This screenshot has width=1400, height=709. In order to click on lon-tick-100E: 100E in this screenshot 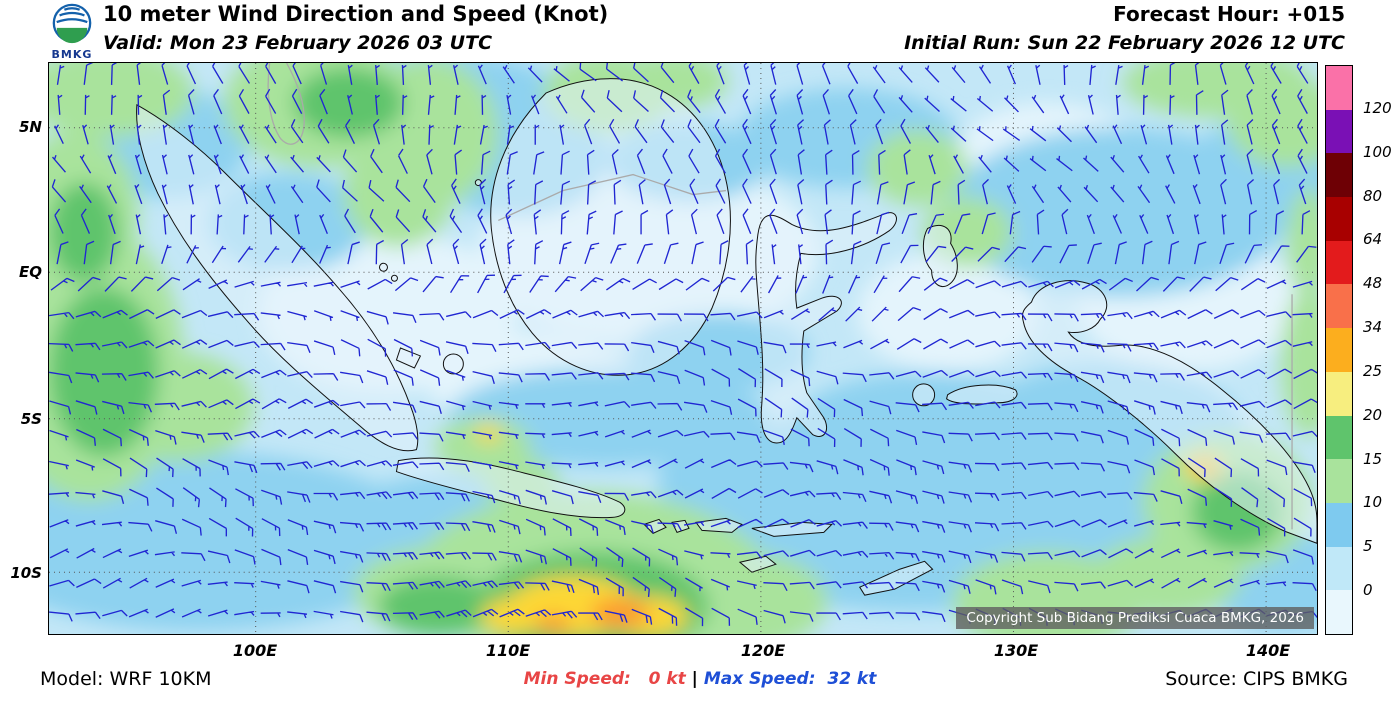, I will do `click(255, 650)`.